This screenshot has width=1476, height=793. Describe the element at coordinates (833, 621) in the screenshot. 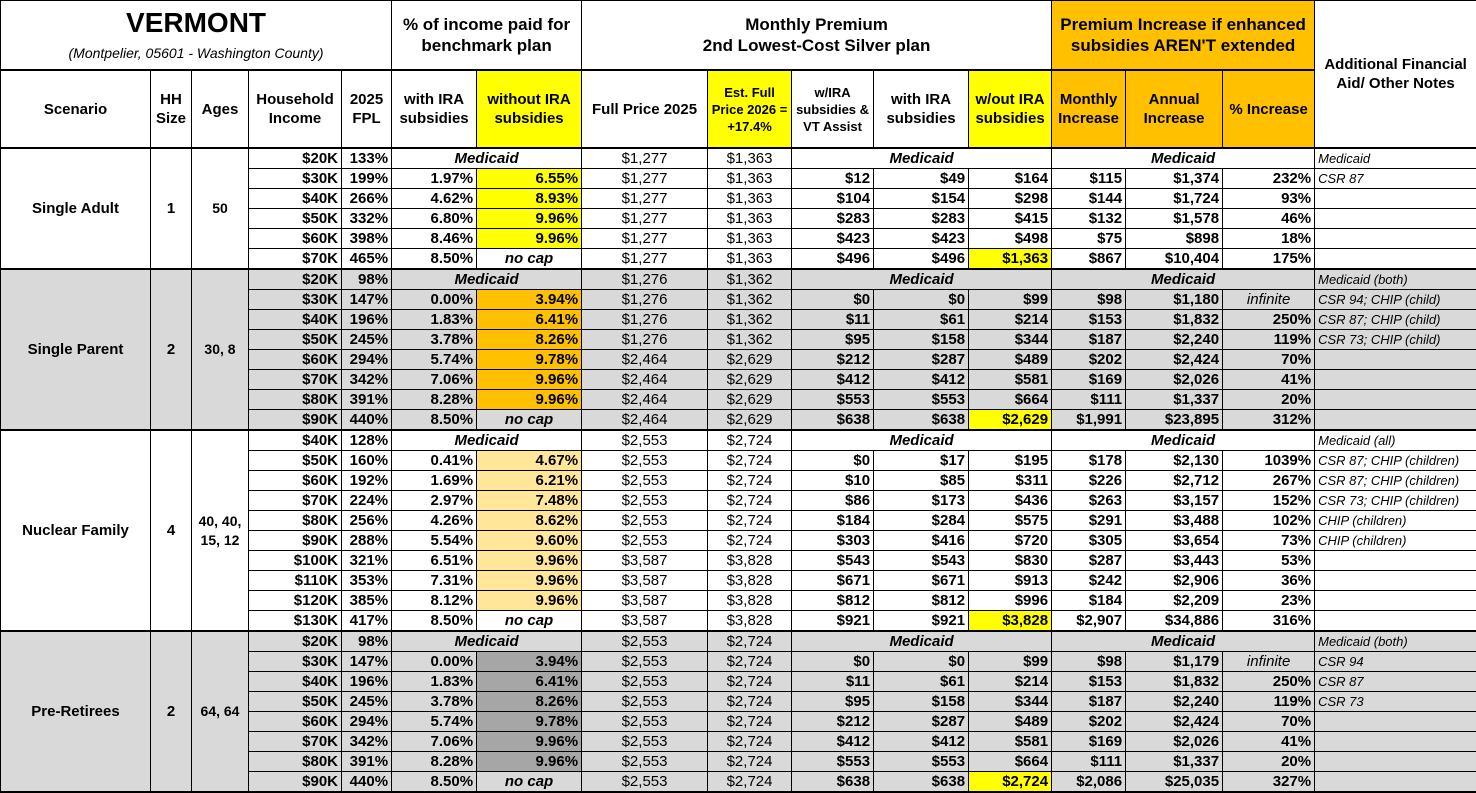

I see `w-ira-vt-cell: $921` at that location.